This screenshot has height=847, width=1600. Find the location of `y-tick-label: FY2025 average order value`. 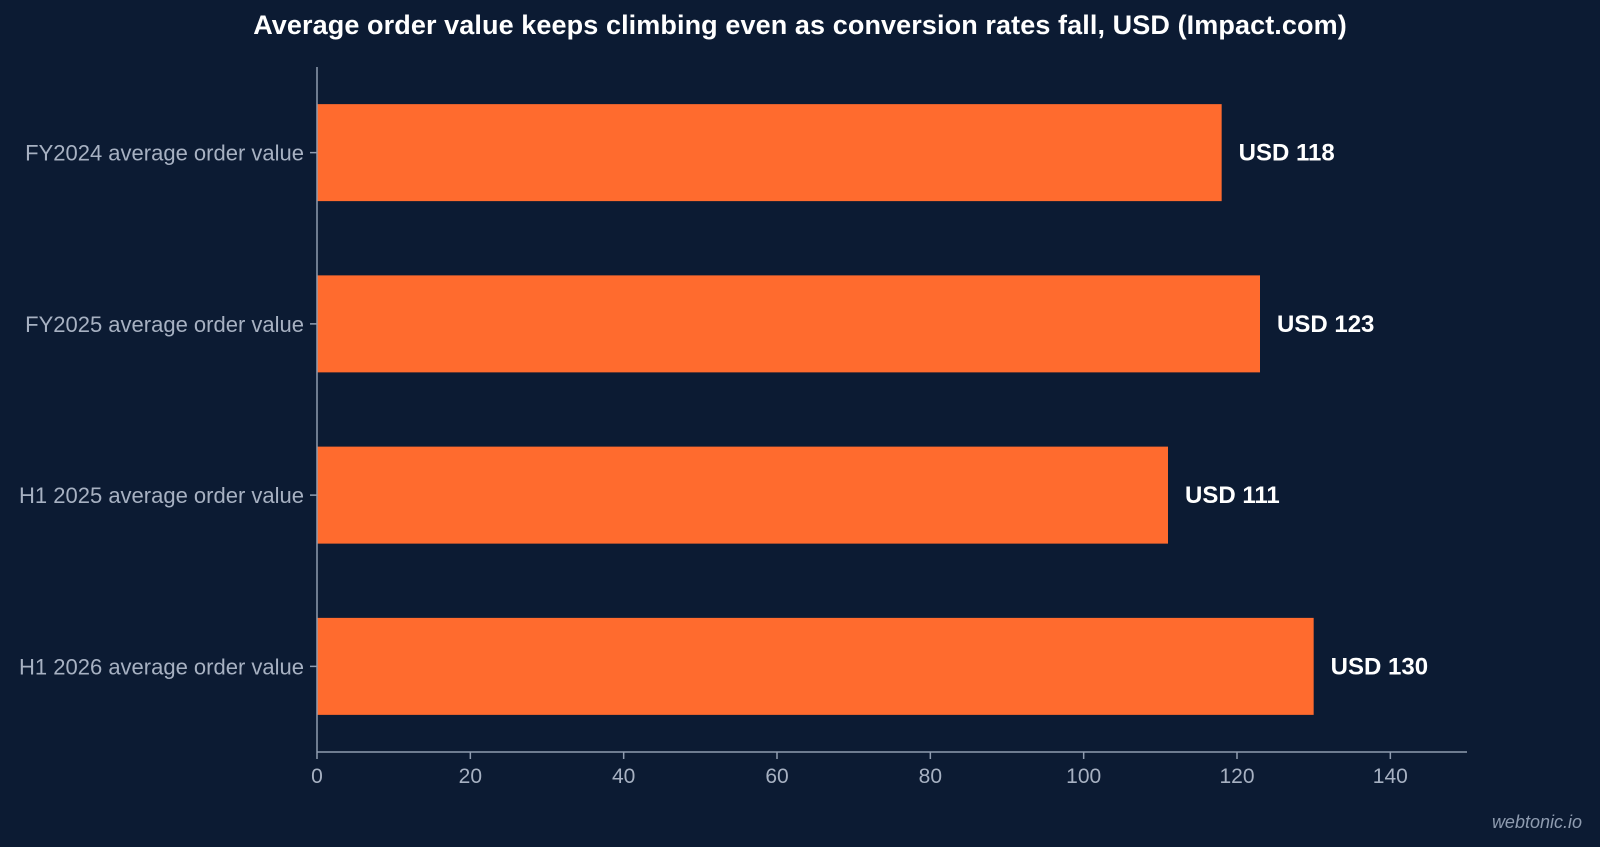

y-tick-label: FY2025 average order value is located at coordinates (164, 324).